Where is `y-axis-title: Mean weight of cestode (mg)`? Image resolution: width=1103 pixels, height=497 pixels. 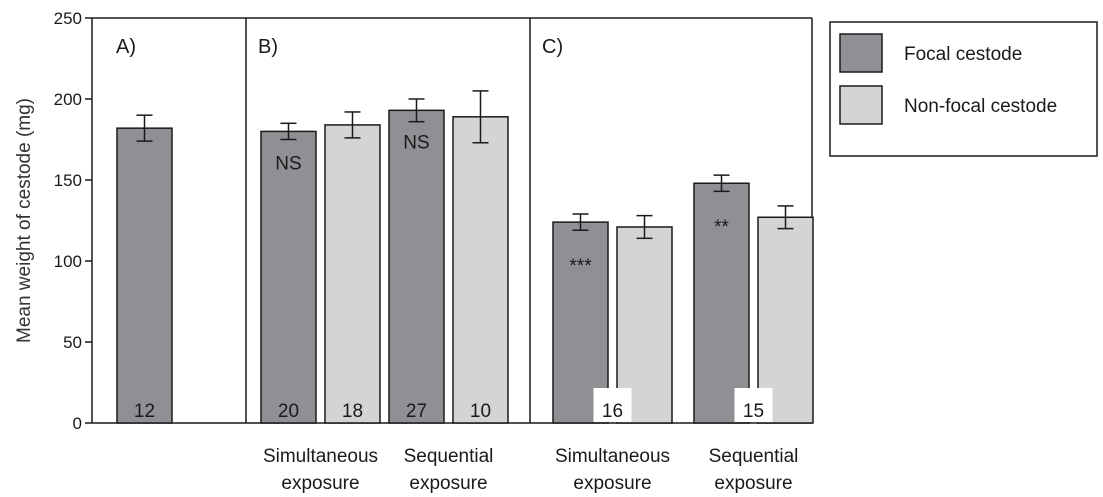
y-axis-title: Mean weight of cestode (mg) is located at coordinates (24, 220).